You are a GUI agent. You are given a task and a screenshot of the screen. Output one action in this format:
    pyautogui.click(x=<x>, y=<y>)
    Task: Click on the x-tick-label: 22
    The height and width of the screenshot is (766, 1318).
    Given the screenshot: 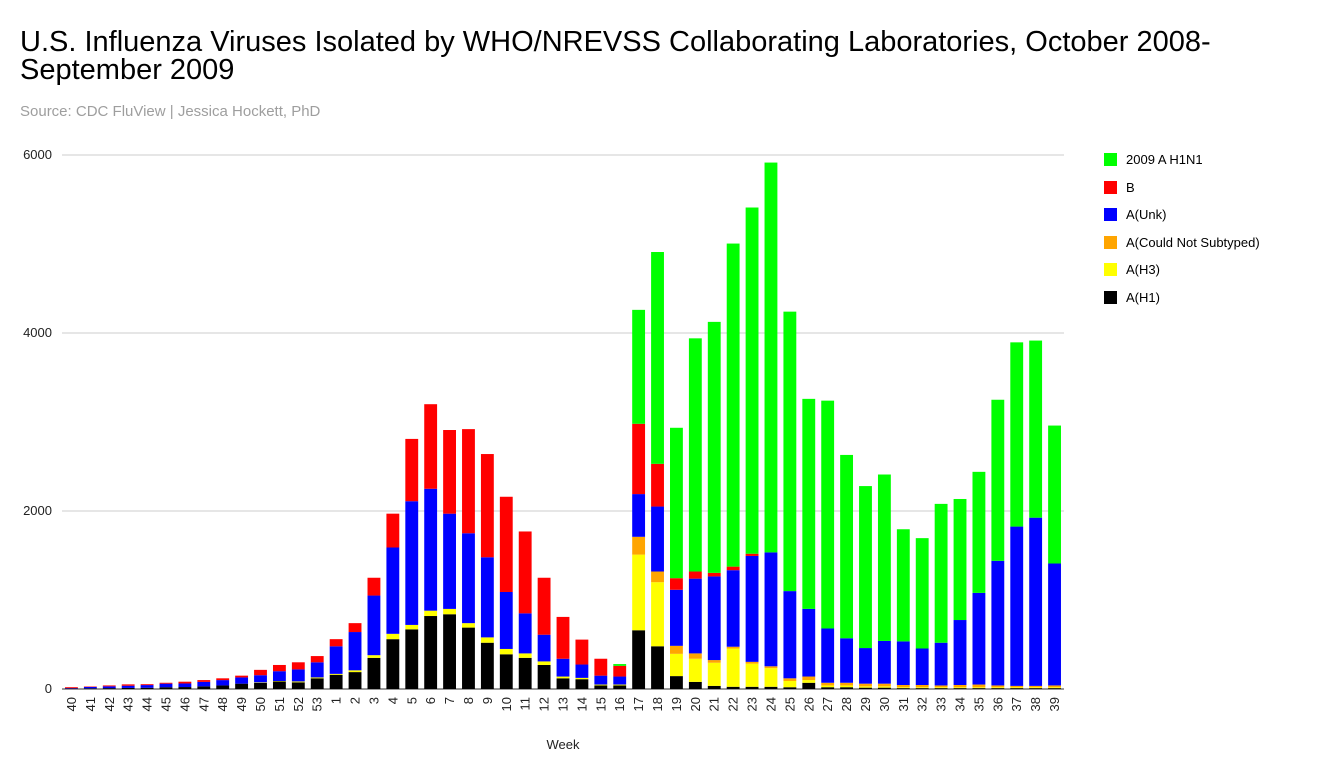 What is the action you would take?
    pyautogui.click(x=733, y=704)
    